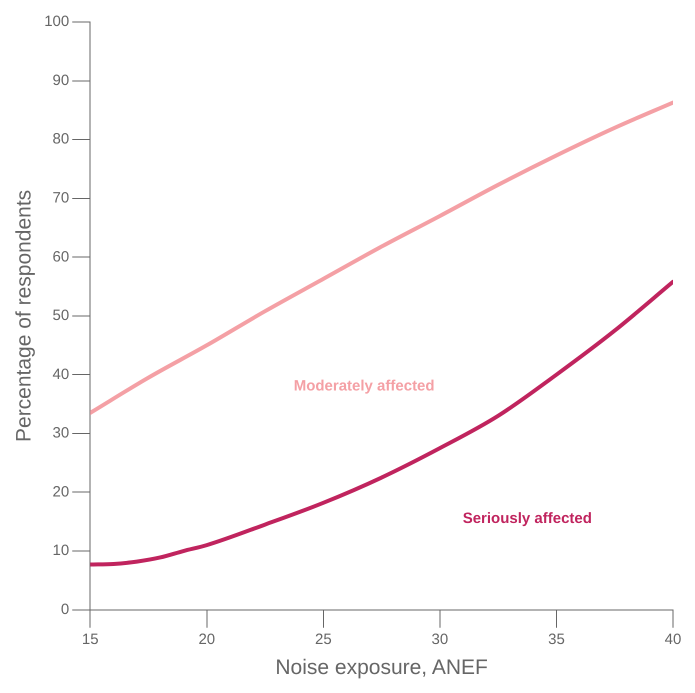 The height and width of the screenshot is (693, 695). What do you see at coordinates (207, 639) in the screenshot?
I see `x-tick-label: 20` at bounding box center [207, 639].